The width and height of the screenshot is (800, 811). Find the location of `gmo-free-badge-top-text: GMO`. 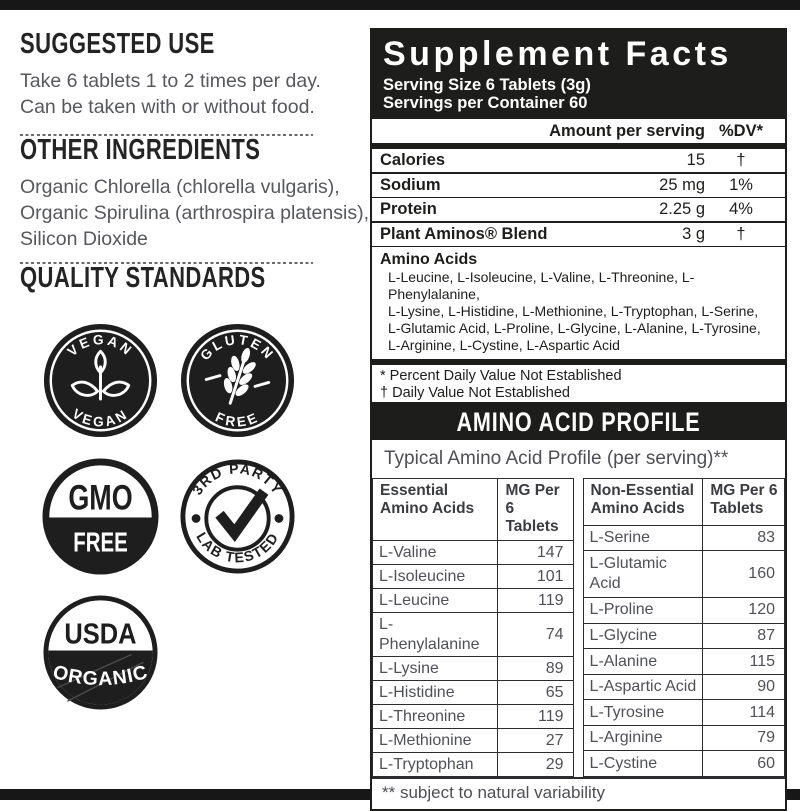

gmo-free-badge-top-text: GMO is located at coordinates (100, 498).